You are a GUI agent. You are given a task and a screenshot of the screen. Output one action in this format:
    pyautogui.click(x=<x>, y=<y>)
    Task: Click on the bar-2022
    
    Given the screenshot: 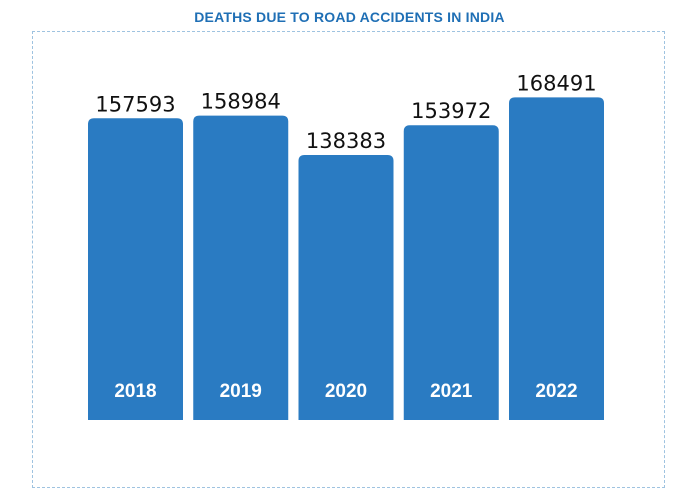 What is the action you would take?
    pyautogui.click(x=556, y=258)
    